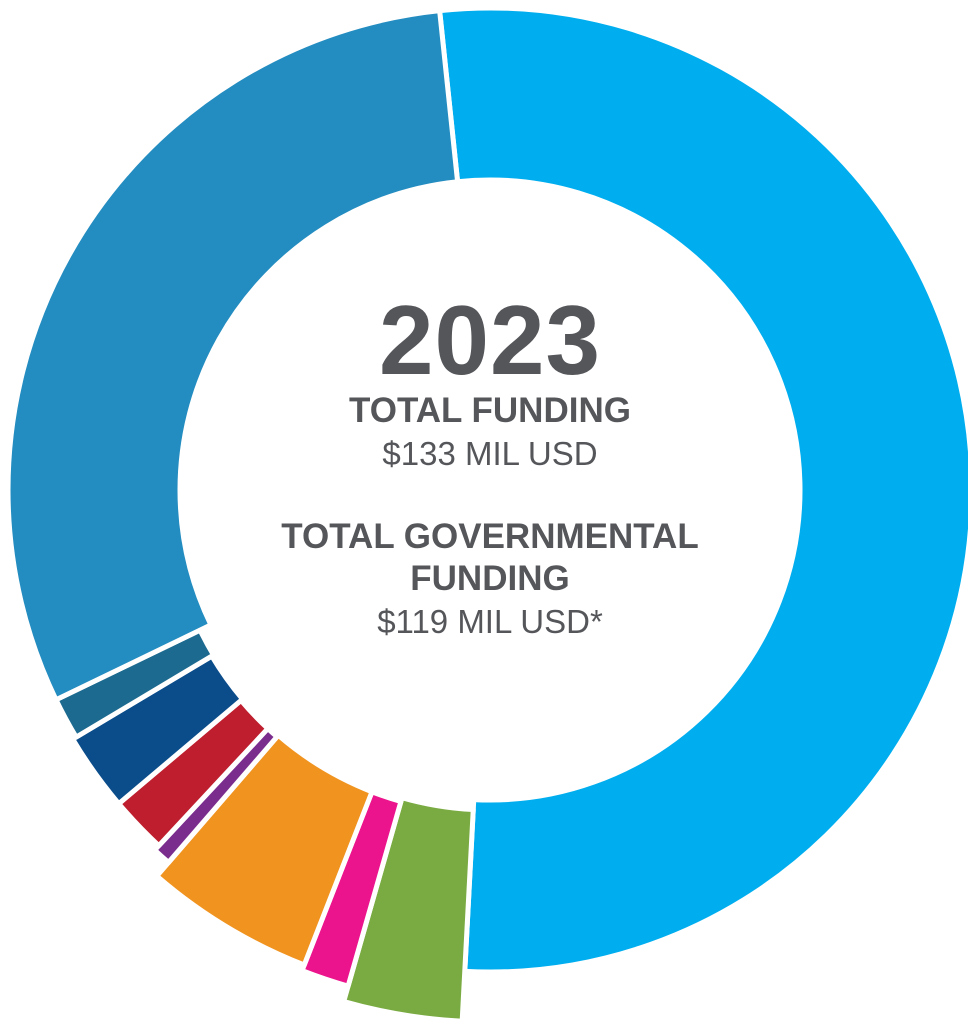 The image size is (968, 1023). I want to click on chart-year: 2023, so click(489, 340).